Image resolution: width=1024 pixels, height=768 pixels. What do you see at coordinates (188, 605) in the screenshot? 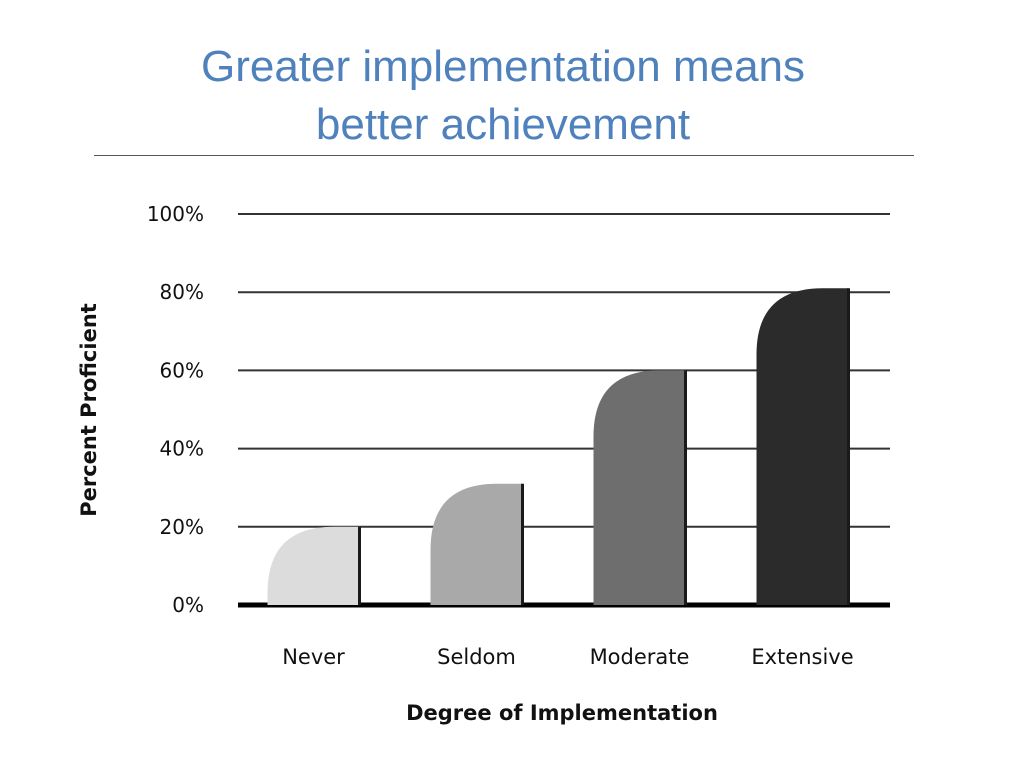
I see `y-tick-label: 0%` at bounding box center [188, 605].